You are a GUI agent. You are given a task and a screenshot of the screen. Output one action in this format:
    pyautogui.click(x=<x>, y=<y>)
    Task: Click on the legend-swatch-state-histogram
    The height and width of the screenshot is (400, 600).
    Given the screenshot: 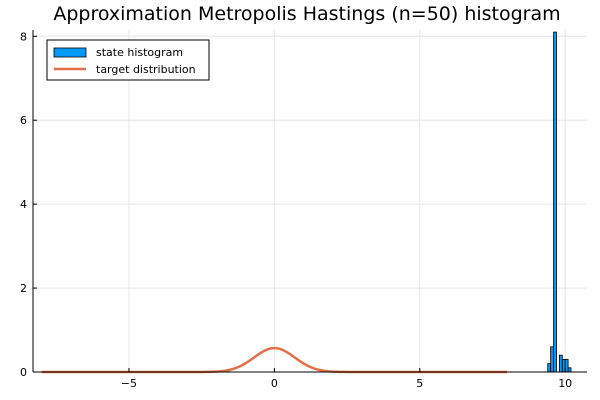 What is the action you would take?
    pyautogui.click(x=70, y=52)
    